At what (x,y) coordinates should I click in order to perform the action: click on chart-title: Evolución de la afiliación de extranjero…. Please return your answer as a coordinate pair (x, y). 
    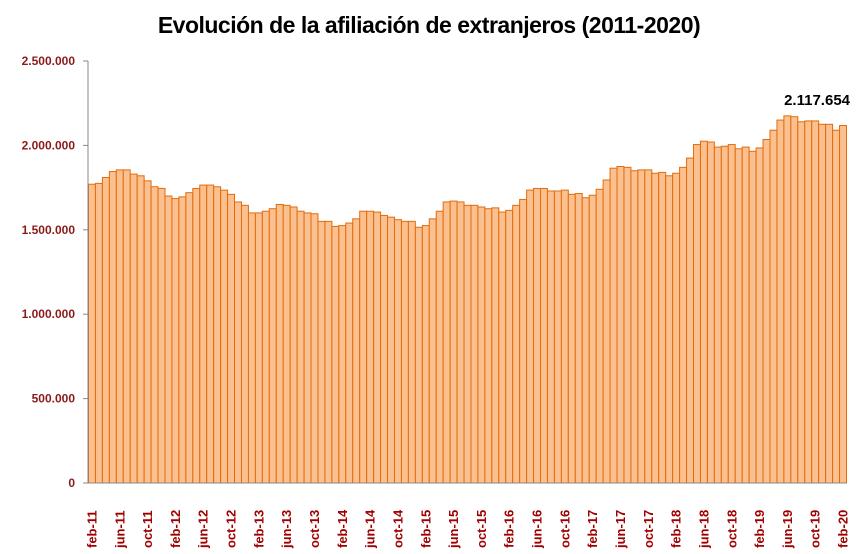
    Looking at the image, I should click on (429, 25).